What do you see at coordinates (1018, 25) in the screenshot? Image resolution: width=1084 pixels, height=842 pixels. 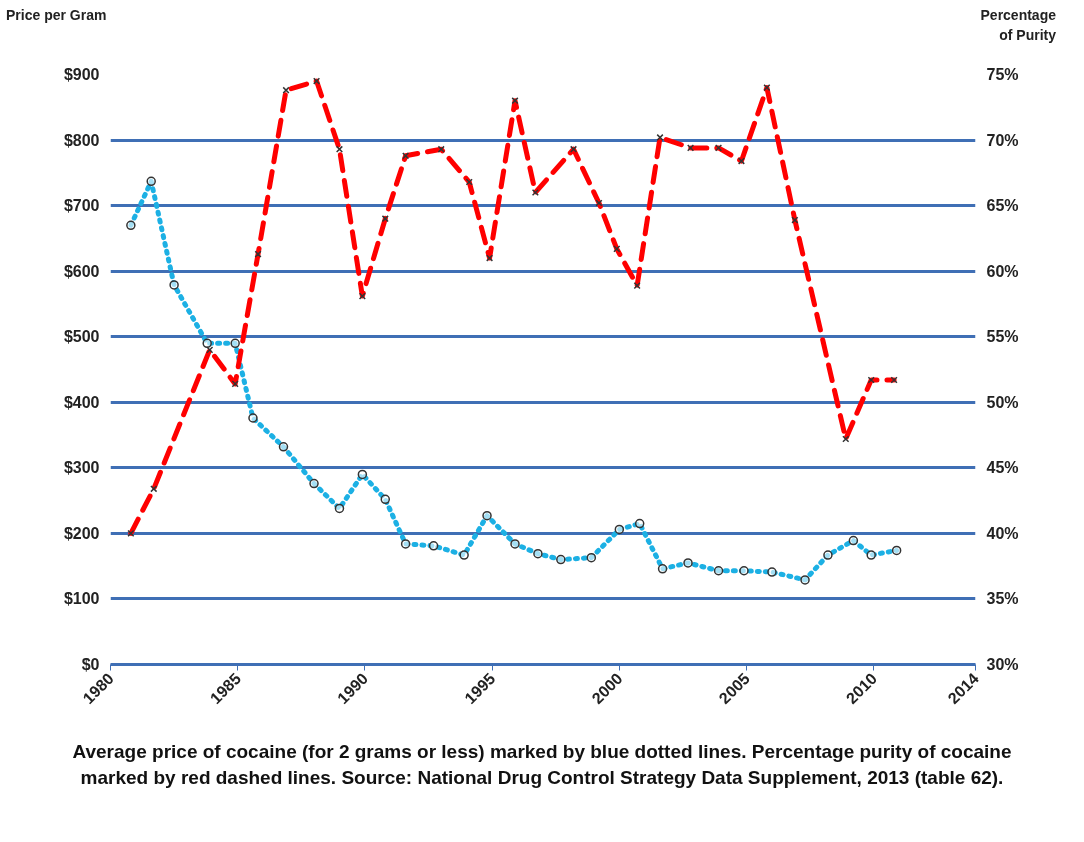 I see `y2-axis-title: Percentage of Purity` at bounding box center [1018, 25].